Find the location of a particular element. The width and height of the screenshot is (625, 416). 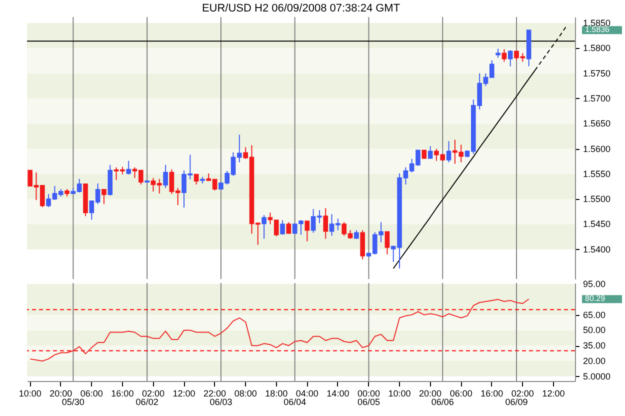

x-tick-label: 06/06 is located at coordinates (442, 402).